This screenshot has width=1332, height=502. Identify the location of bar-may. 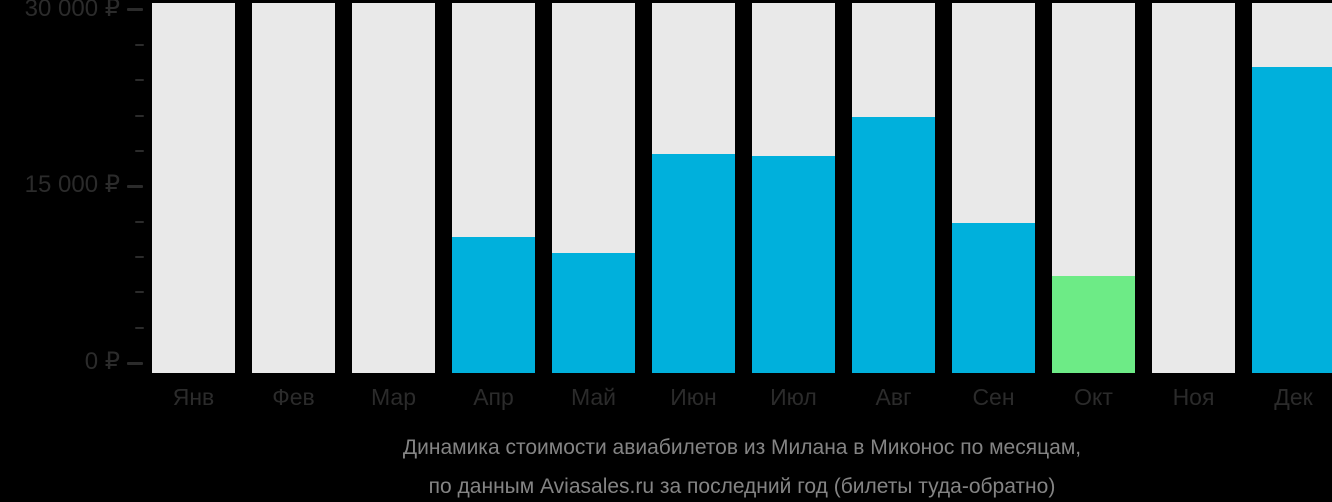
(593, 313).